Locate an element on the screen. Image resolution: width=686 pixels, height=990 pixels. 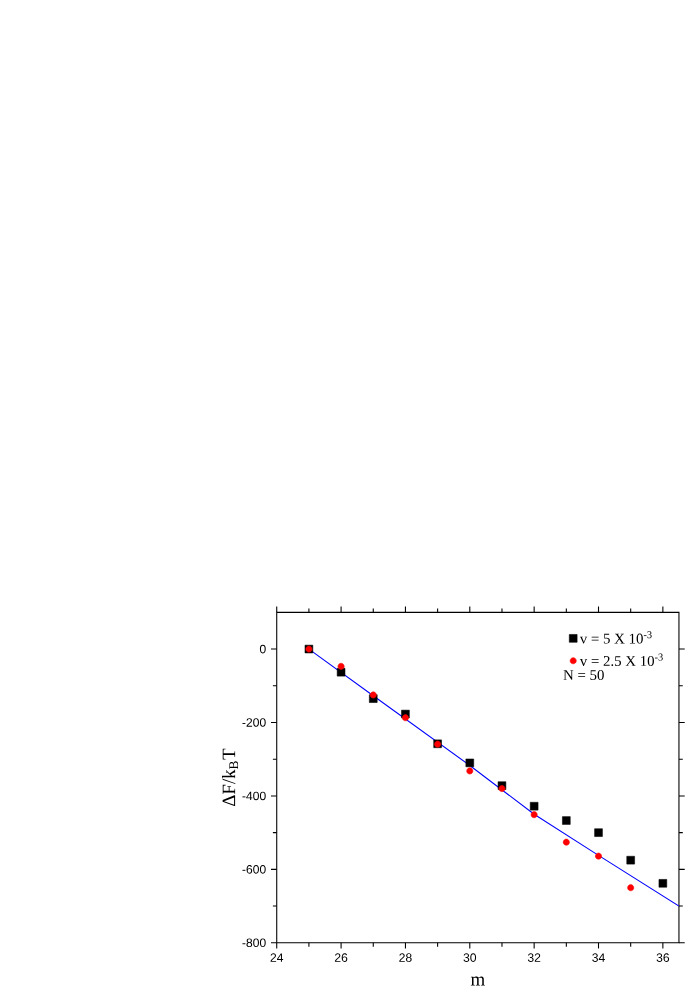
x-axis-title: m is located at coordinates (478, 981).